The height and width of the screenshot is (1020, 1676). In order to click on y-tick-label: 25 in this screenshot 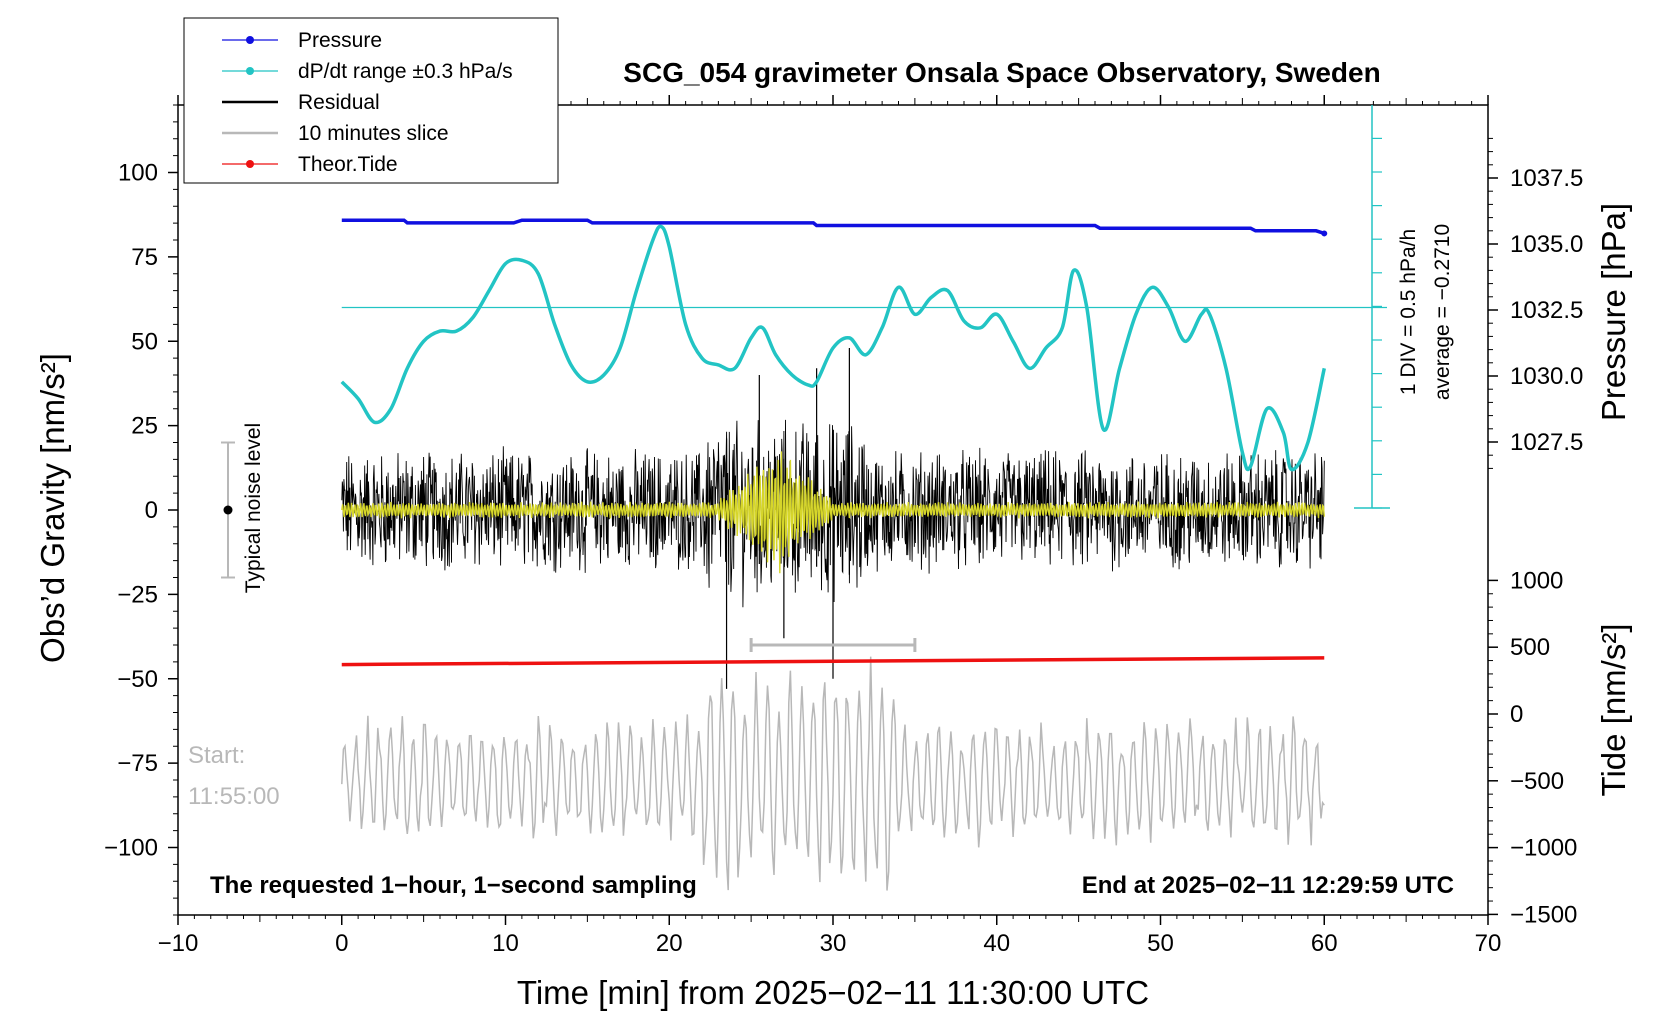, I will do `click(144, 426)`.